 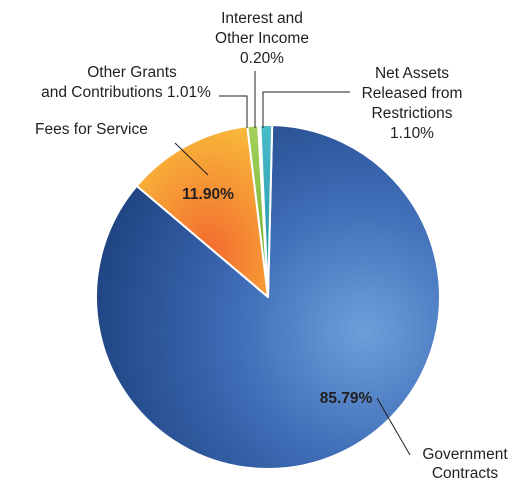 What do you see at coordinates (412, 113) in the screenshot?
I see `label-net-line3: Restrictions` at bounding box center [412, 113].